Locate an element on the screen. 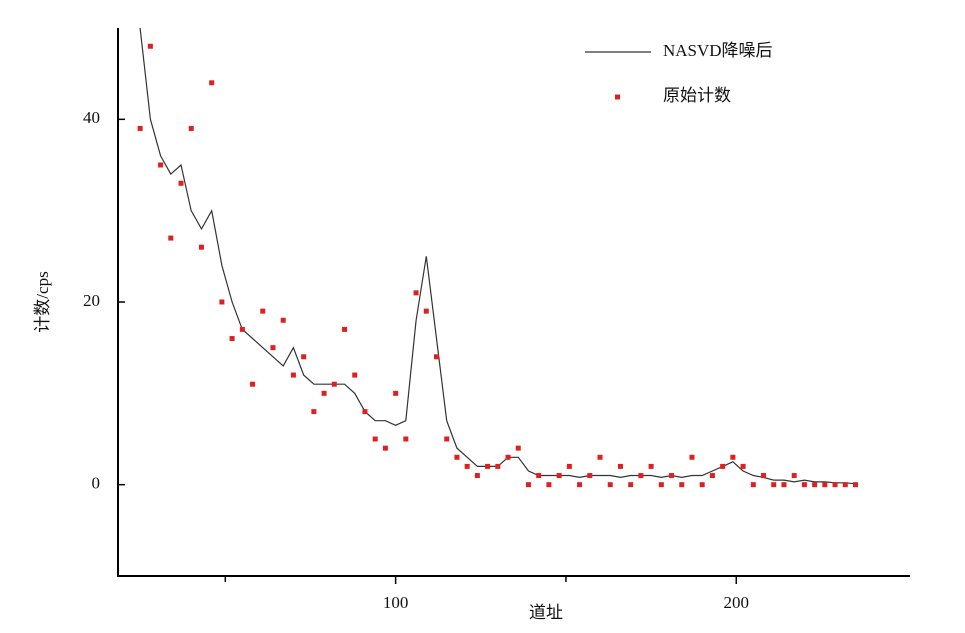 This screenshot has height=633, width=965. y-axis-label: 计数/cps is located at coordinates (42, 301).